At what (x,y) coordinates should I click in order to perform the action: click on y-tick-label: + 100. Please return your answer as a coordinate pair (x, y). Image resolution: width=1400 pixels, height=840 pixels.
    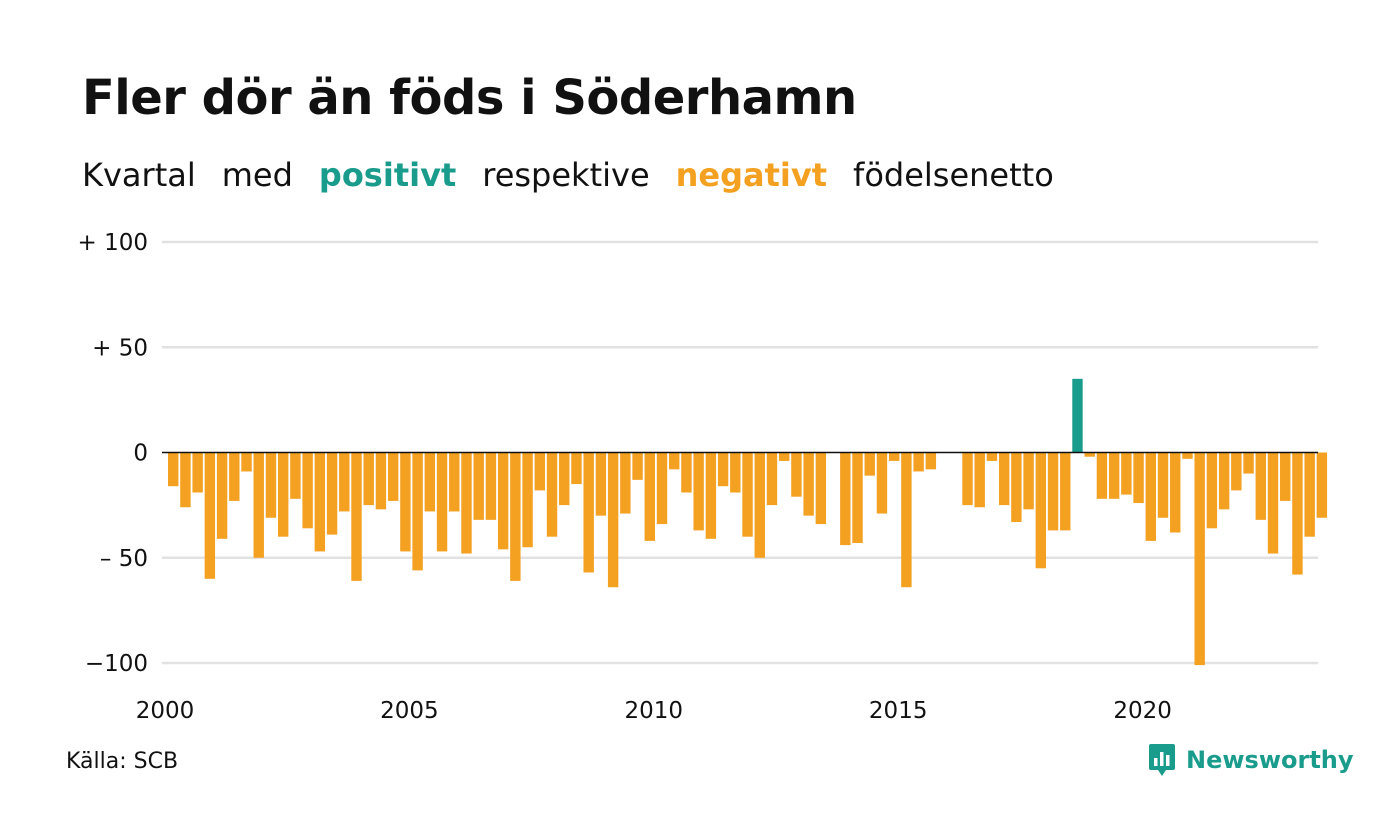
    Looking at the image, I should click on (113, 243).